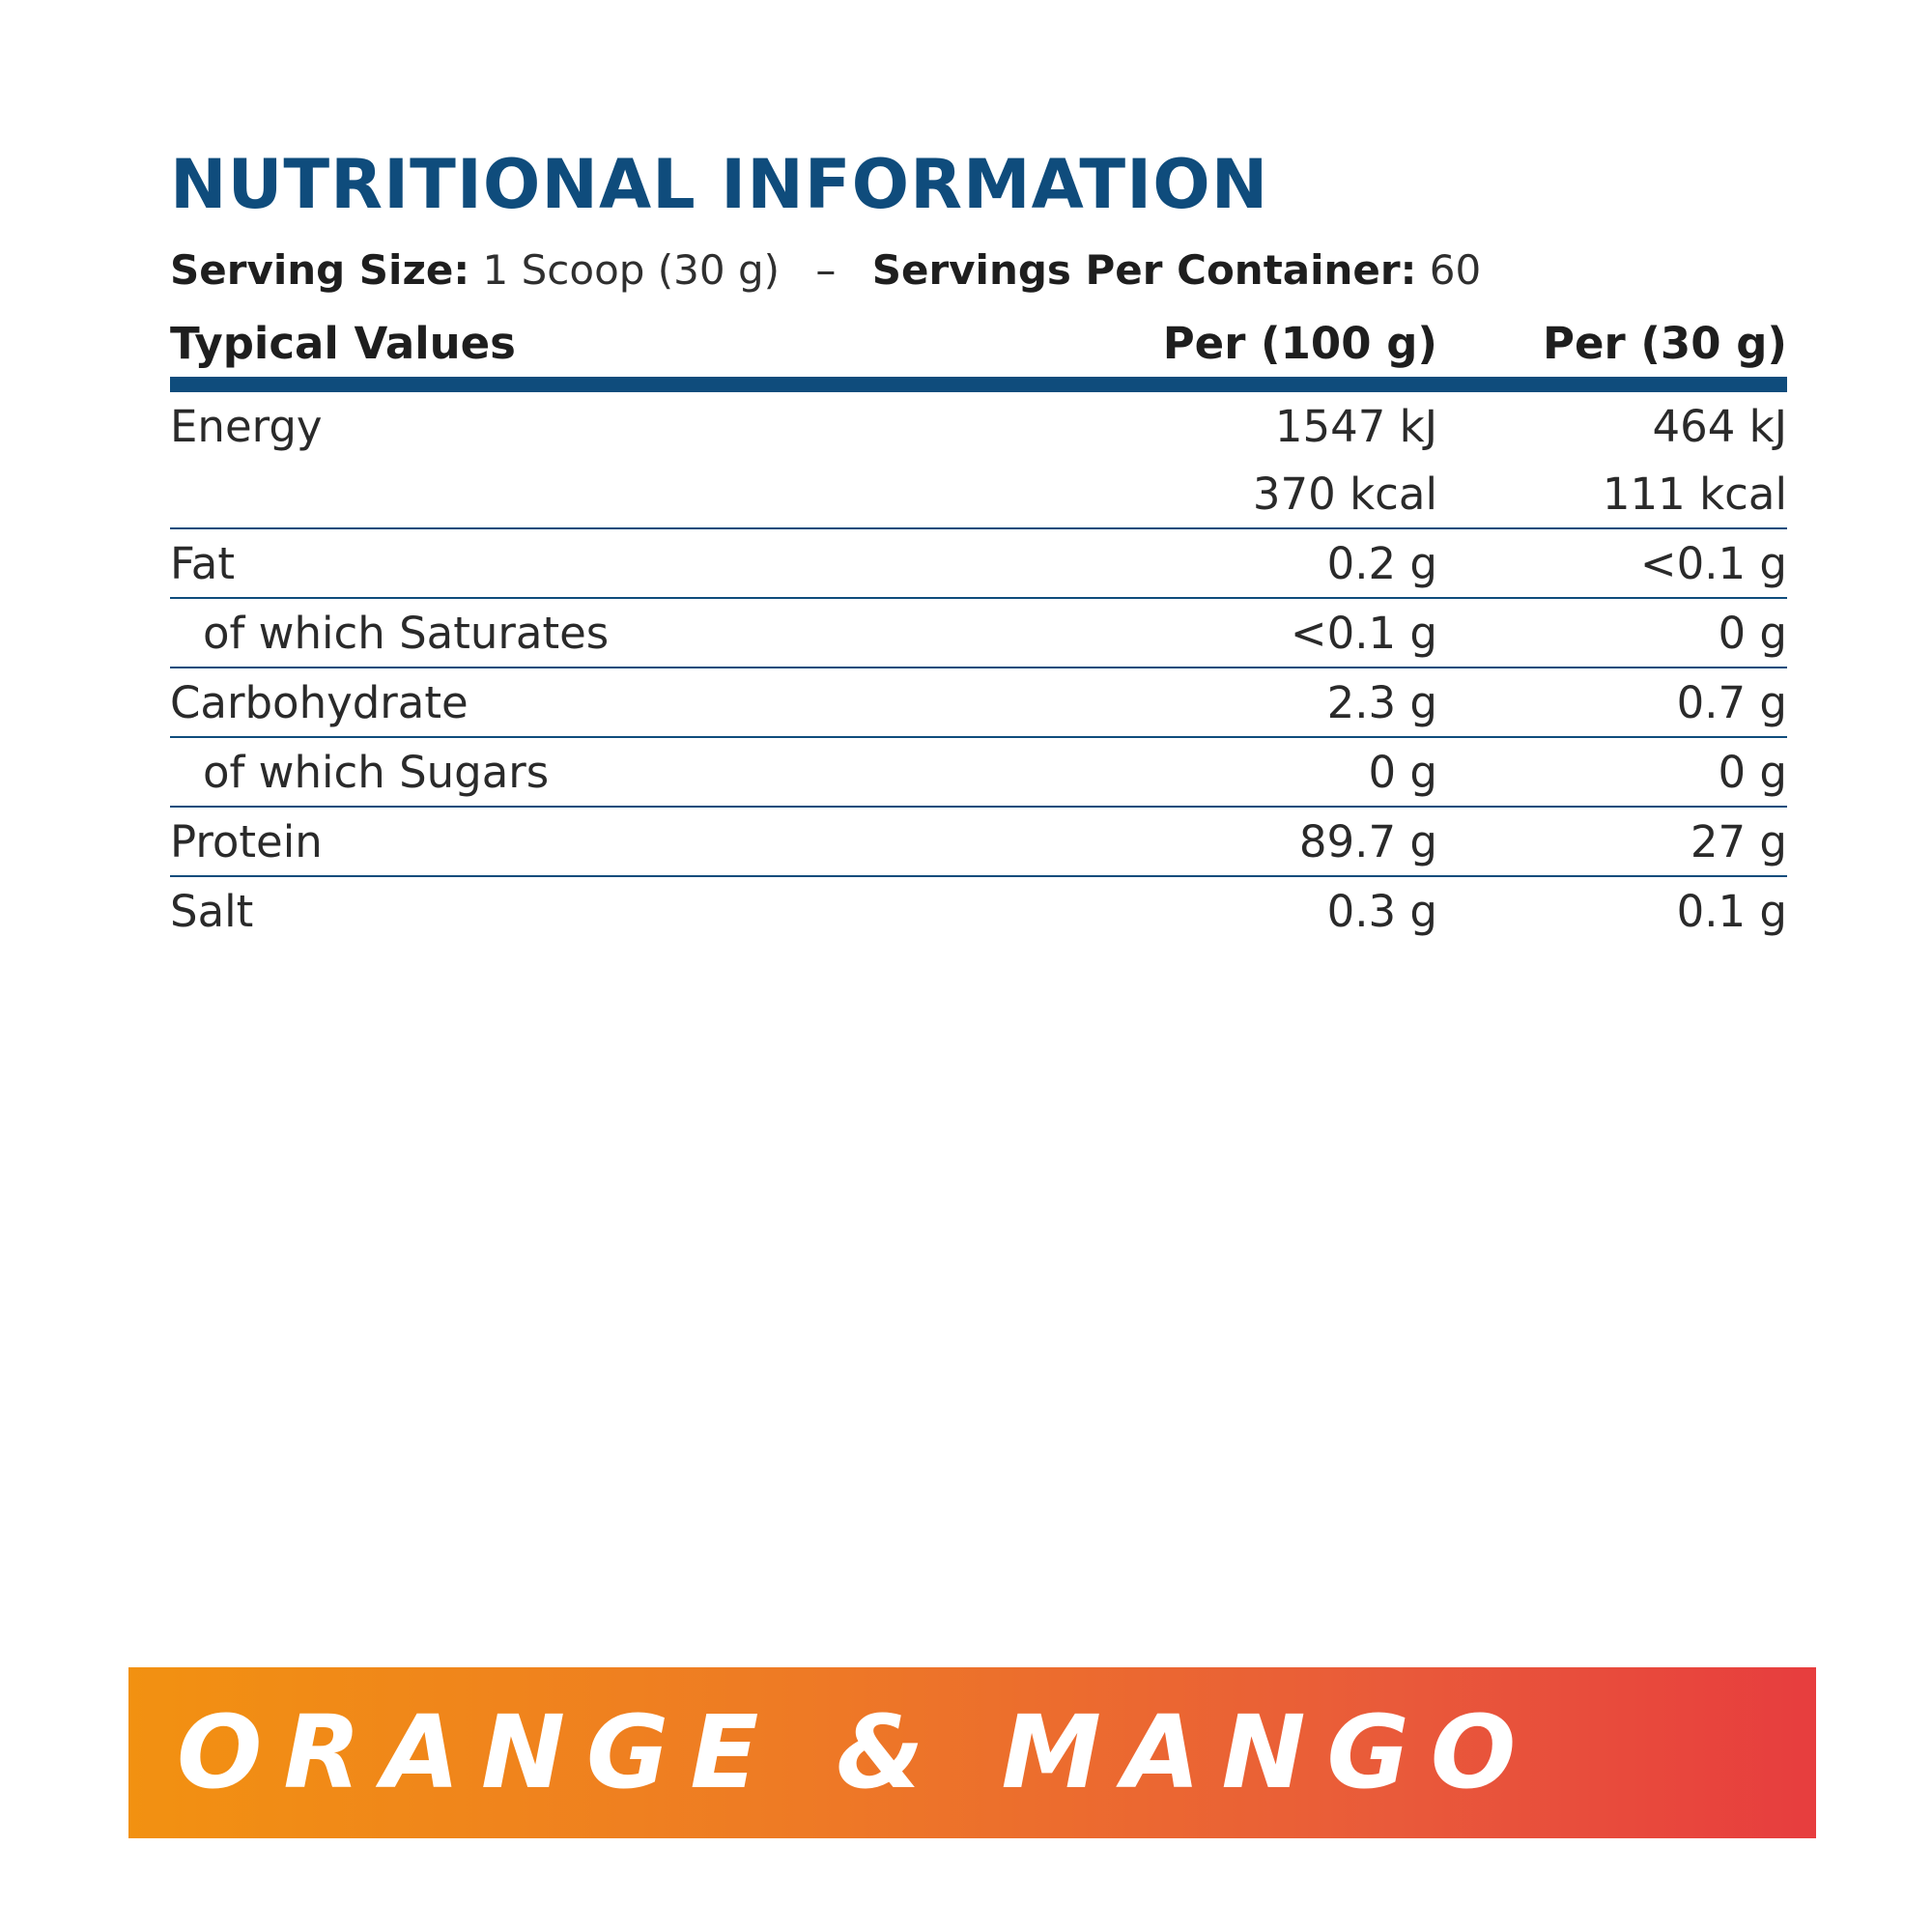 The image size is (1932, 1932). Describe the element at coordinates (857, 1752) in the screenshot. I see `flavor-label: ORANGE & MANGO` at that location.